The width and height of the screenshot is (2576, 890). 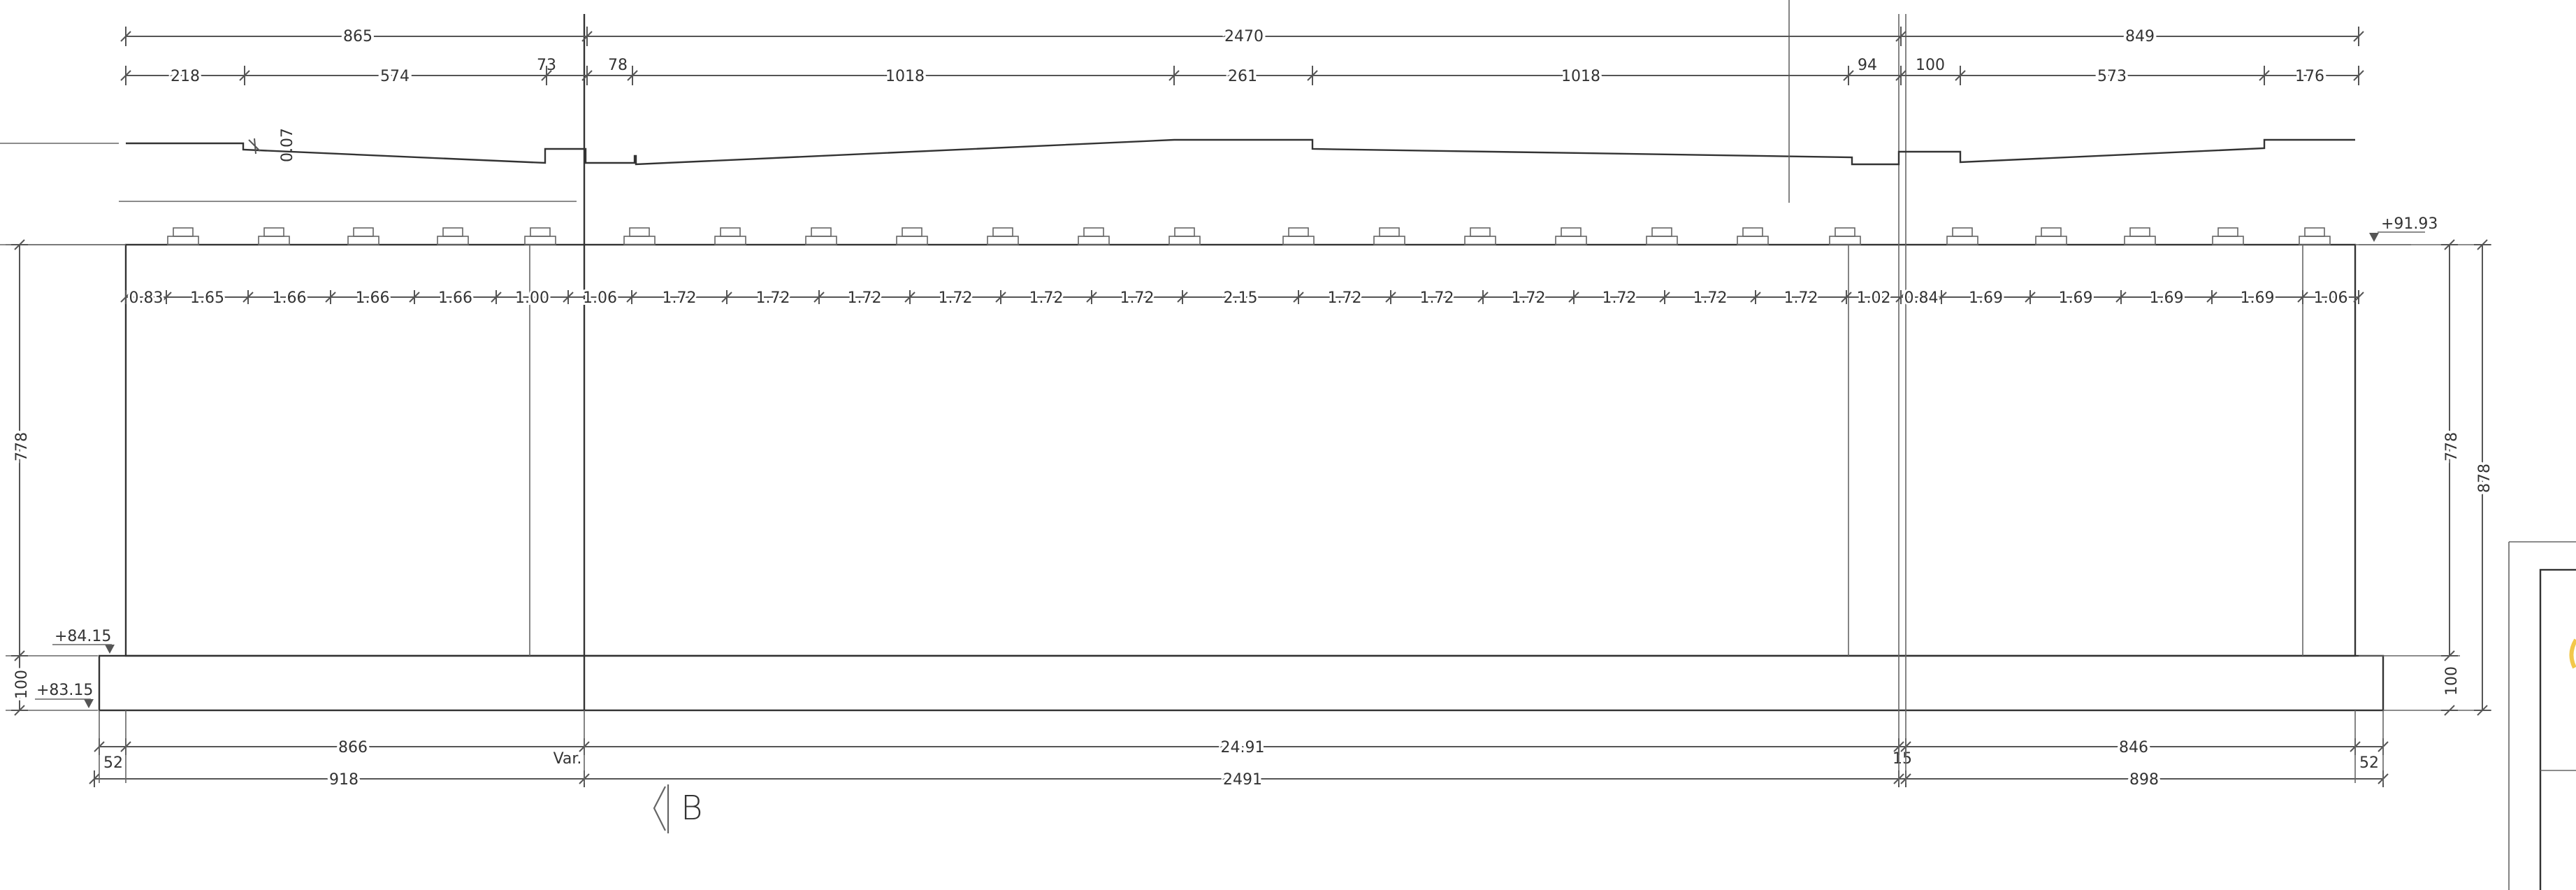 What do you see at coordinates (1241, 683) in the screenshot?
I see `footing` at bounding box center [1241, 683].